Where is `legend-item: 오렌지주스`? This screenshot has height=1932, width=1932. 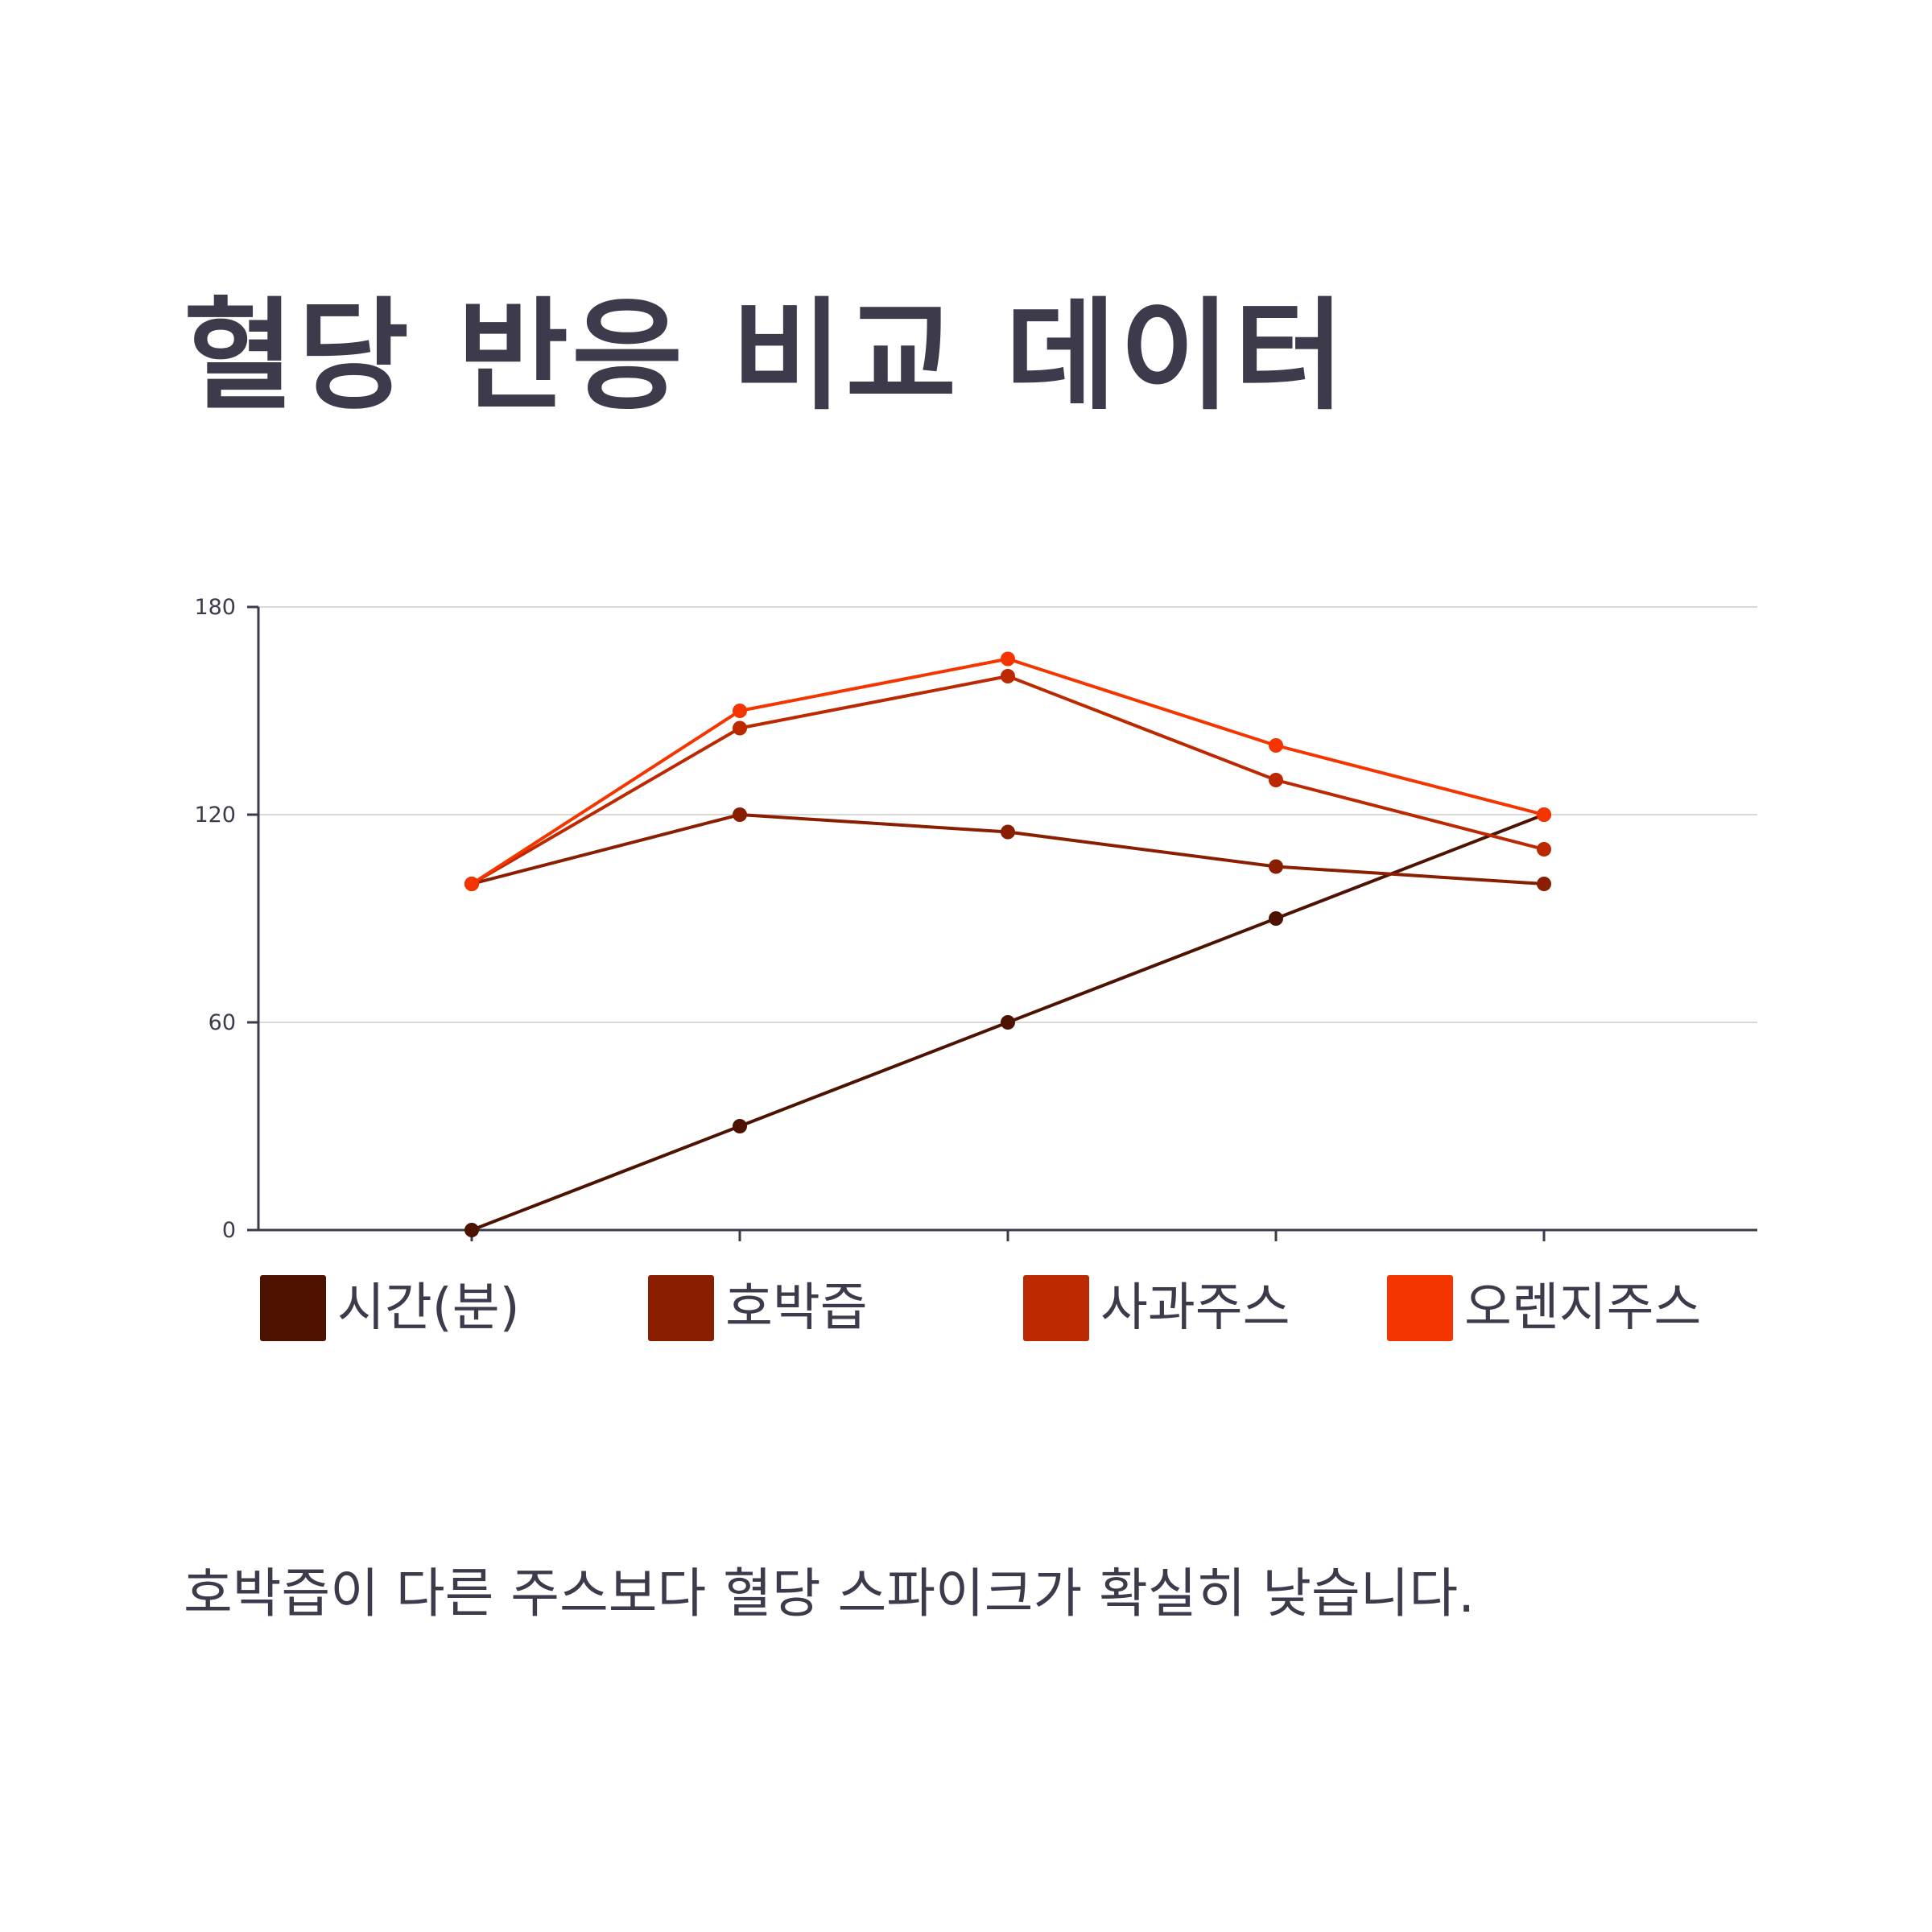 legend-item: 오렌지주스 is located at coordinates (1544, 1308).